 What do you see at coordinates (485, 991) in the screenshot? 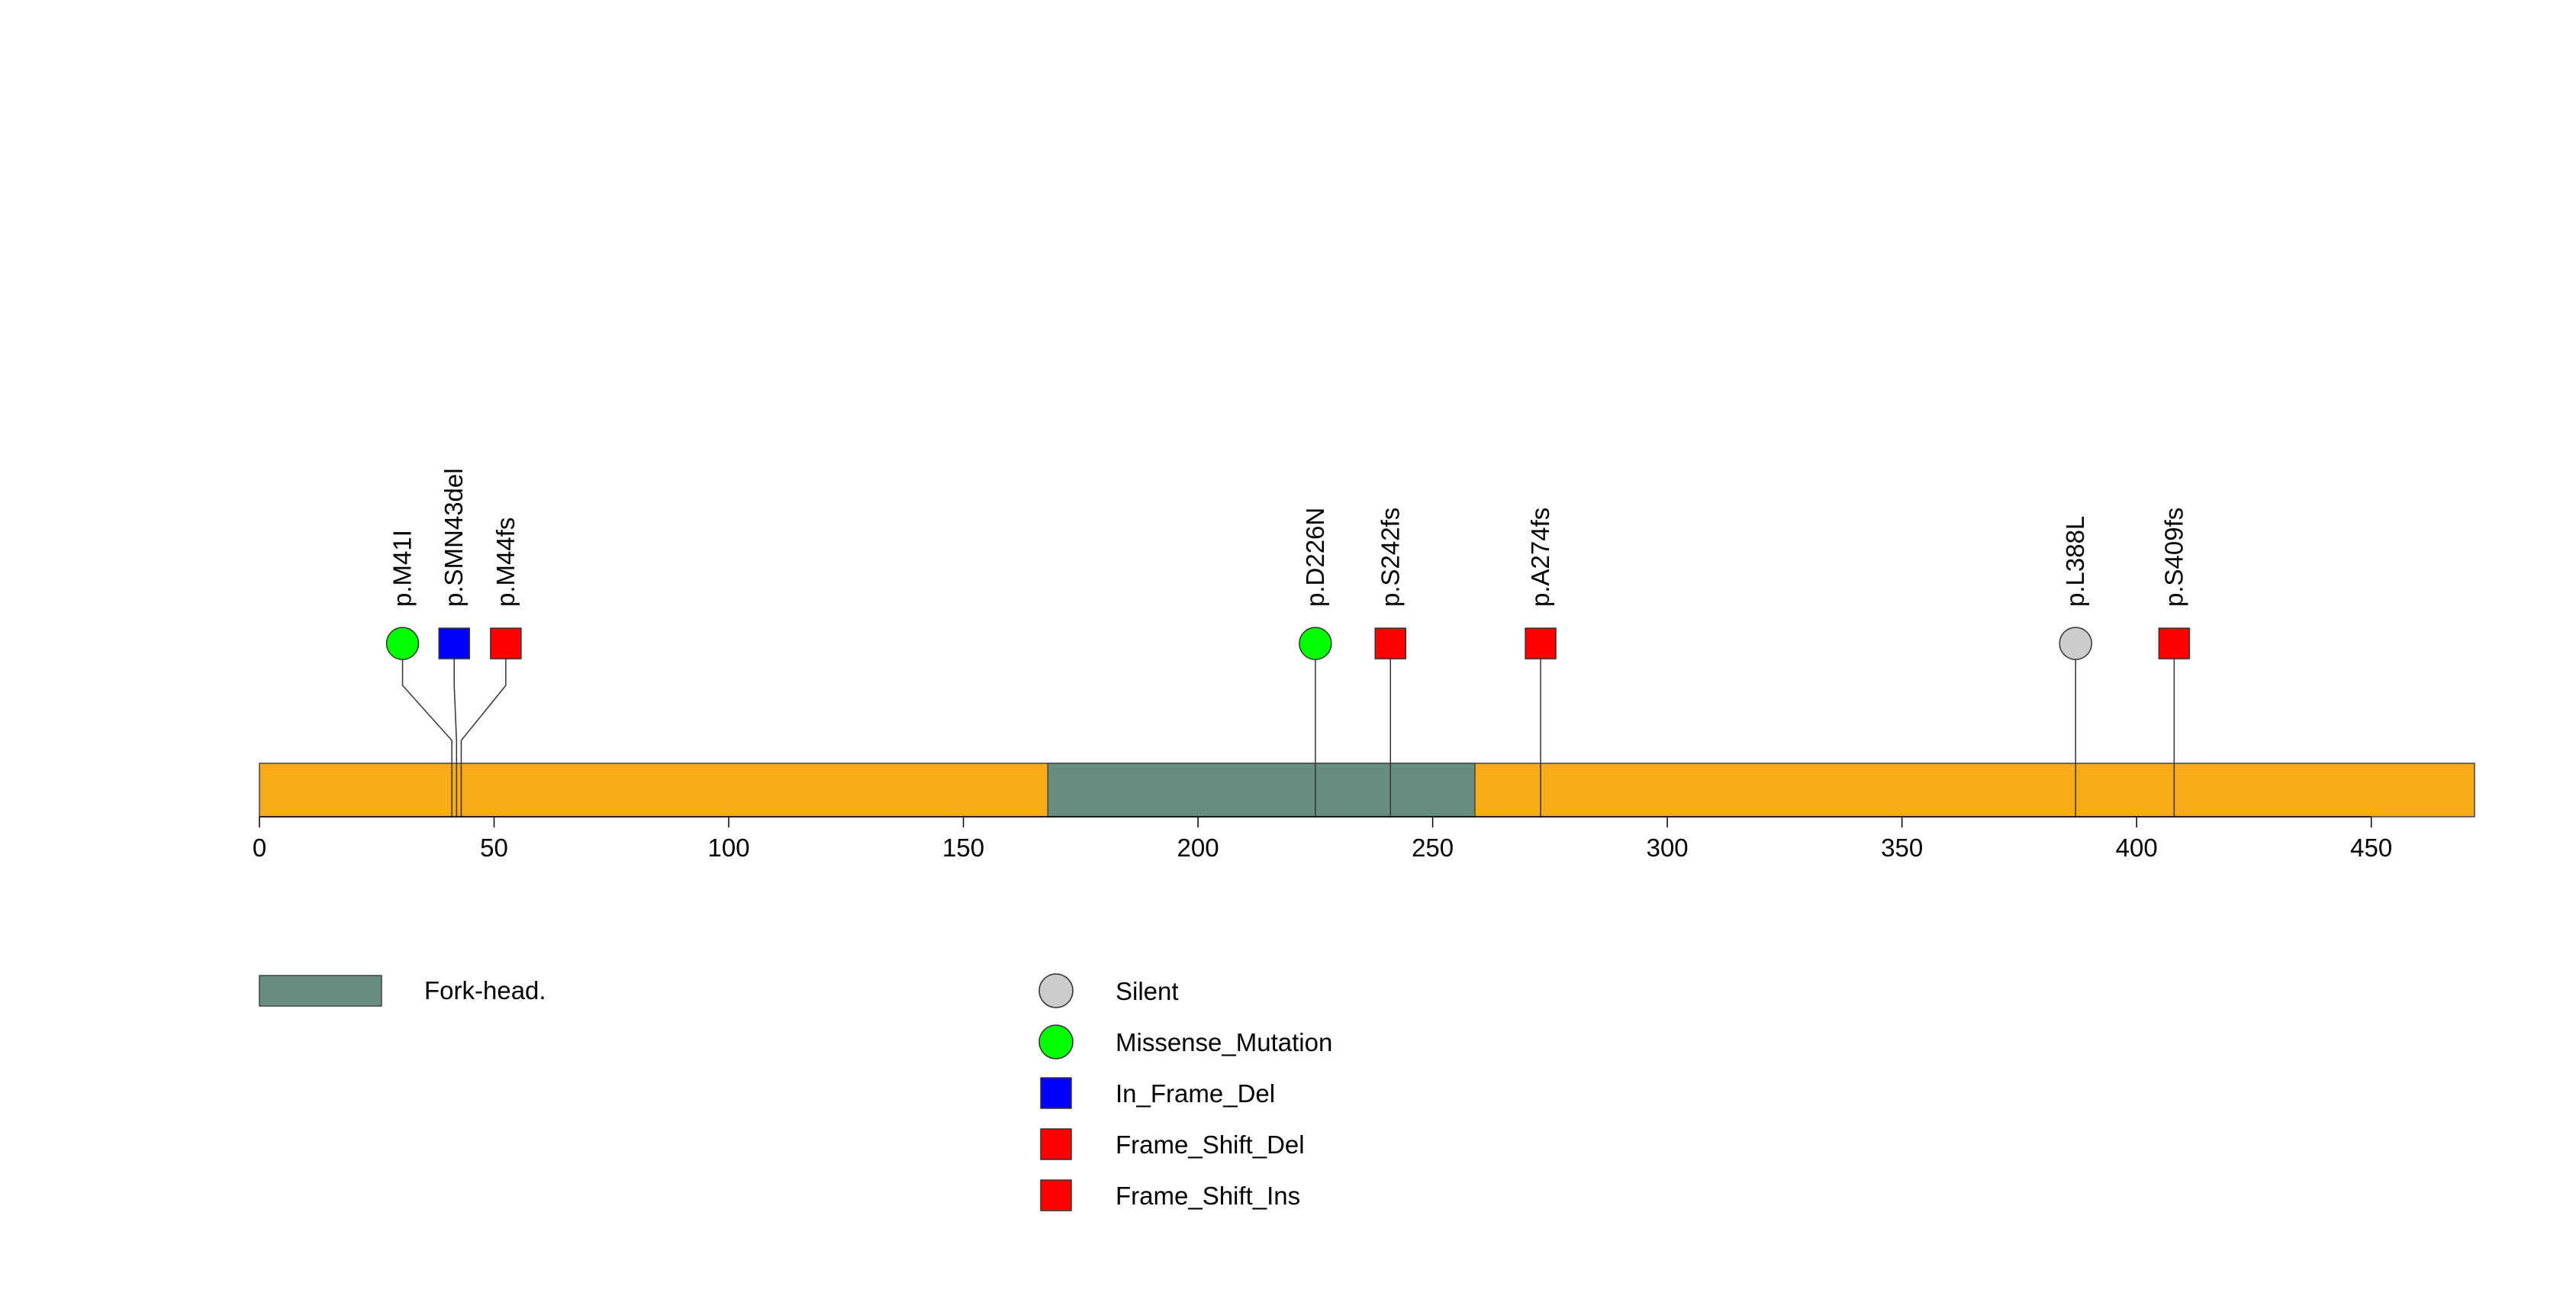
I see `legend-domain-label-fork-head: Fork-head.` at bounding box center [485, 991].